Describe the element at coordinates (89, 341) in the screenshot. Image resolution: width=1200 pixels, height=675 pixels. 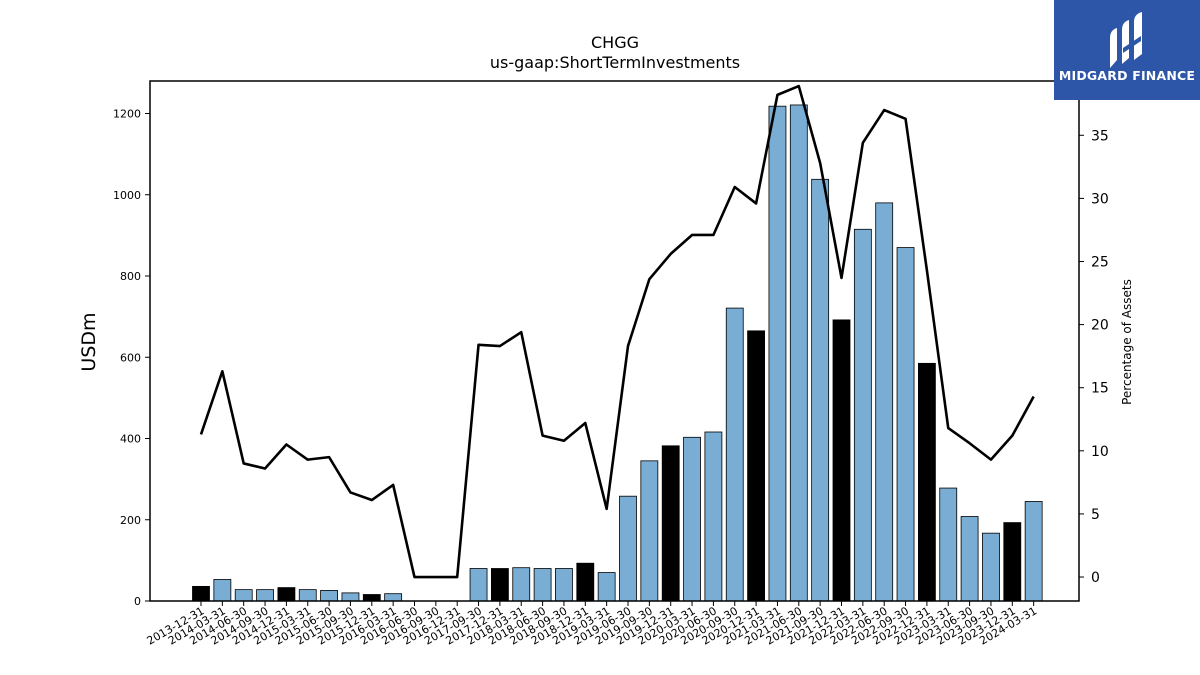
I see `y-axis-label: USDm` at that location.